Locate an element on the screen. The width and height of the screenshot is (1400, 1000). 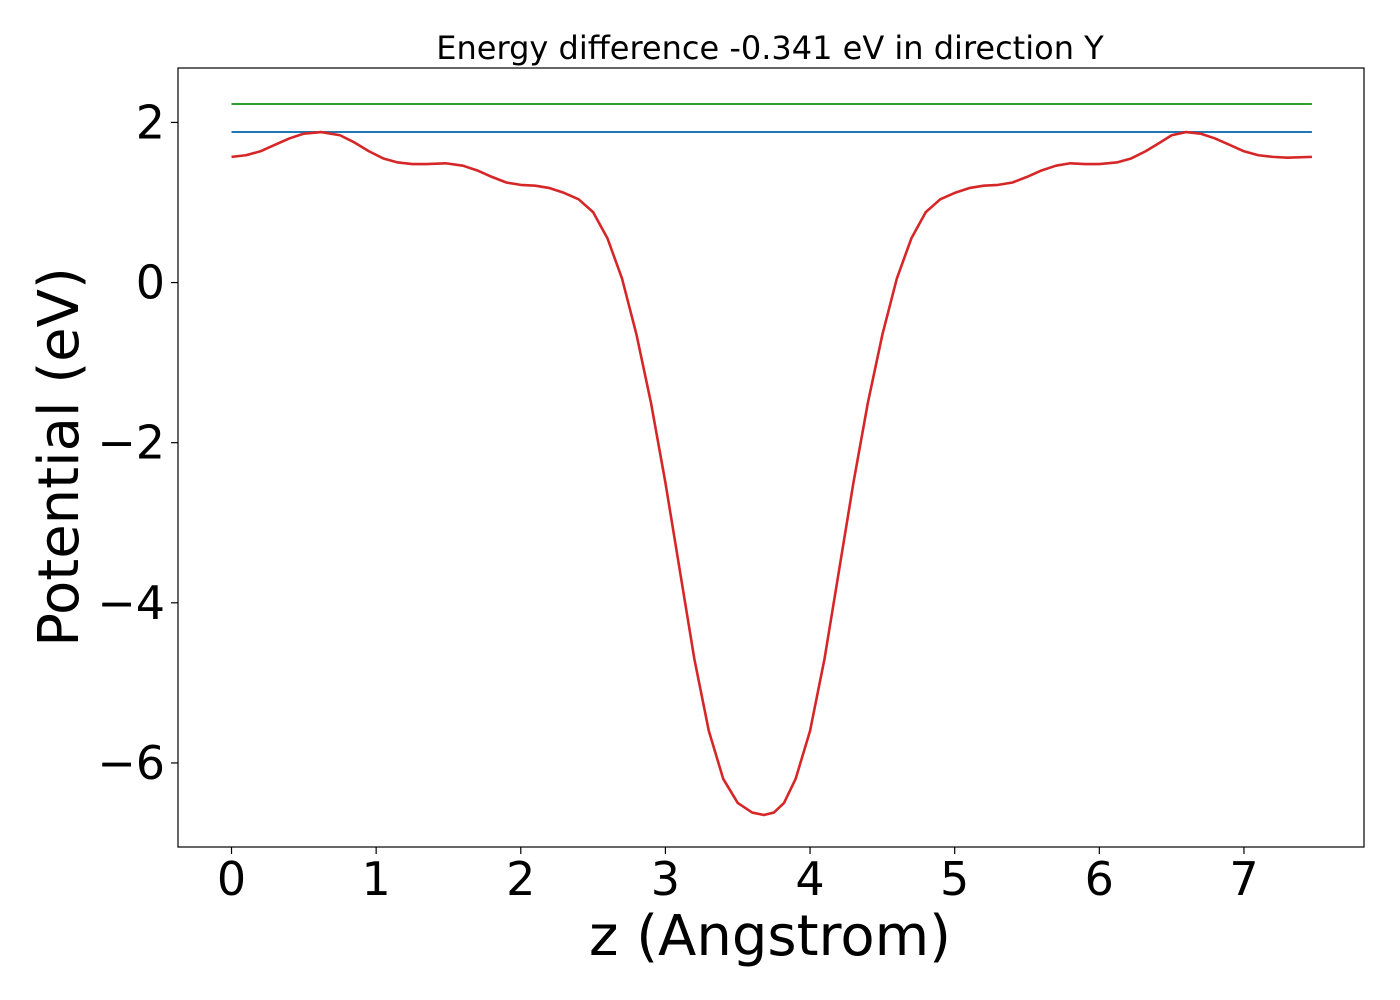
x-axis: 0 1 2 3 4 5 6 7 is located at coordinates (738, 876).